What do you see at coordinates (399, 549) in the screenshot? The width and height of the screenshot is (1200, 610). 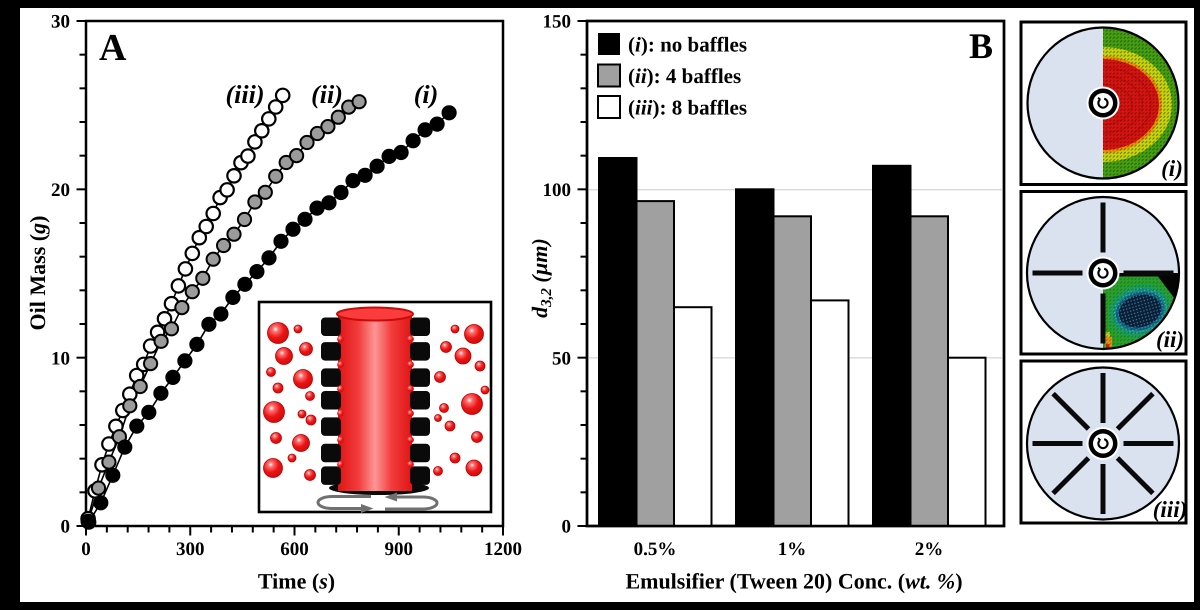 I see `svg-text: 900` at bounding box center [399, 549].